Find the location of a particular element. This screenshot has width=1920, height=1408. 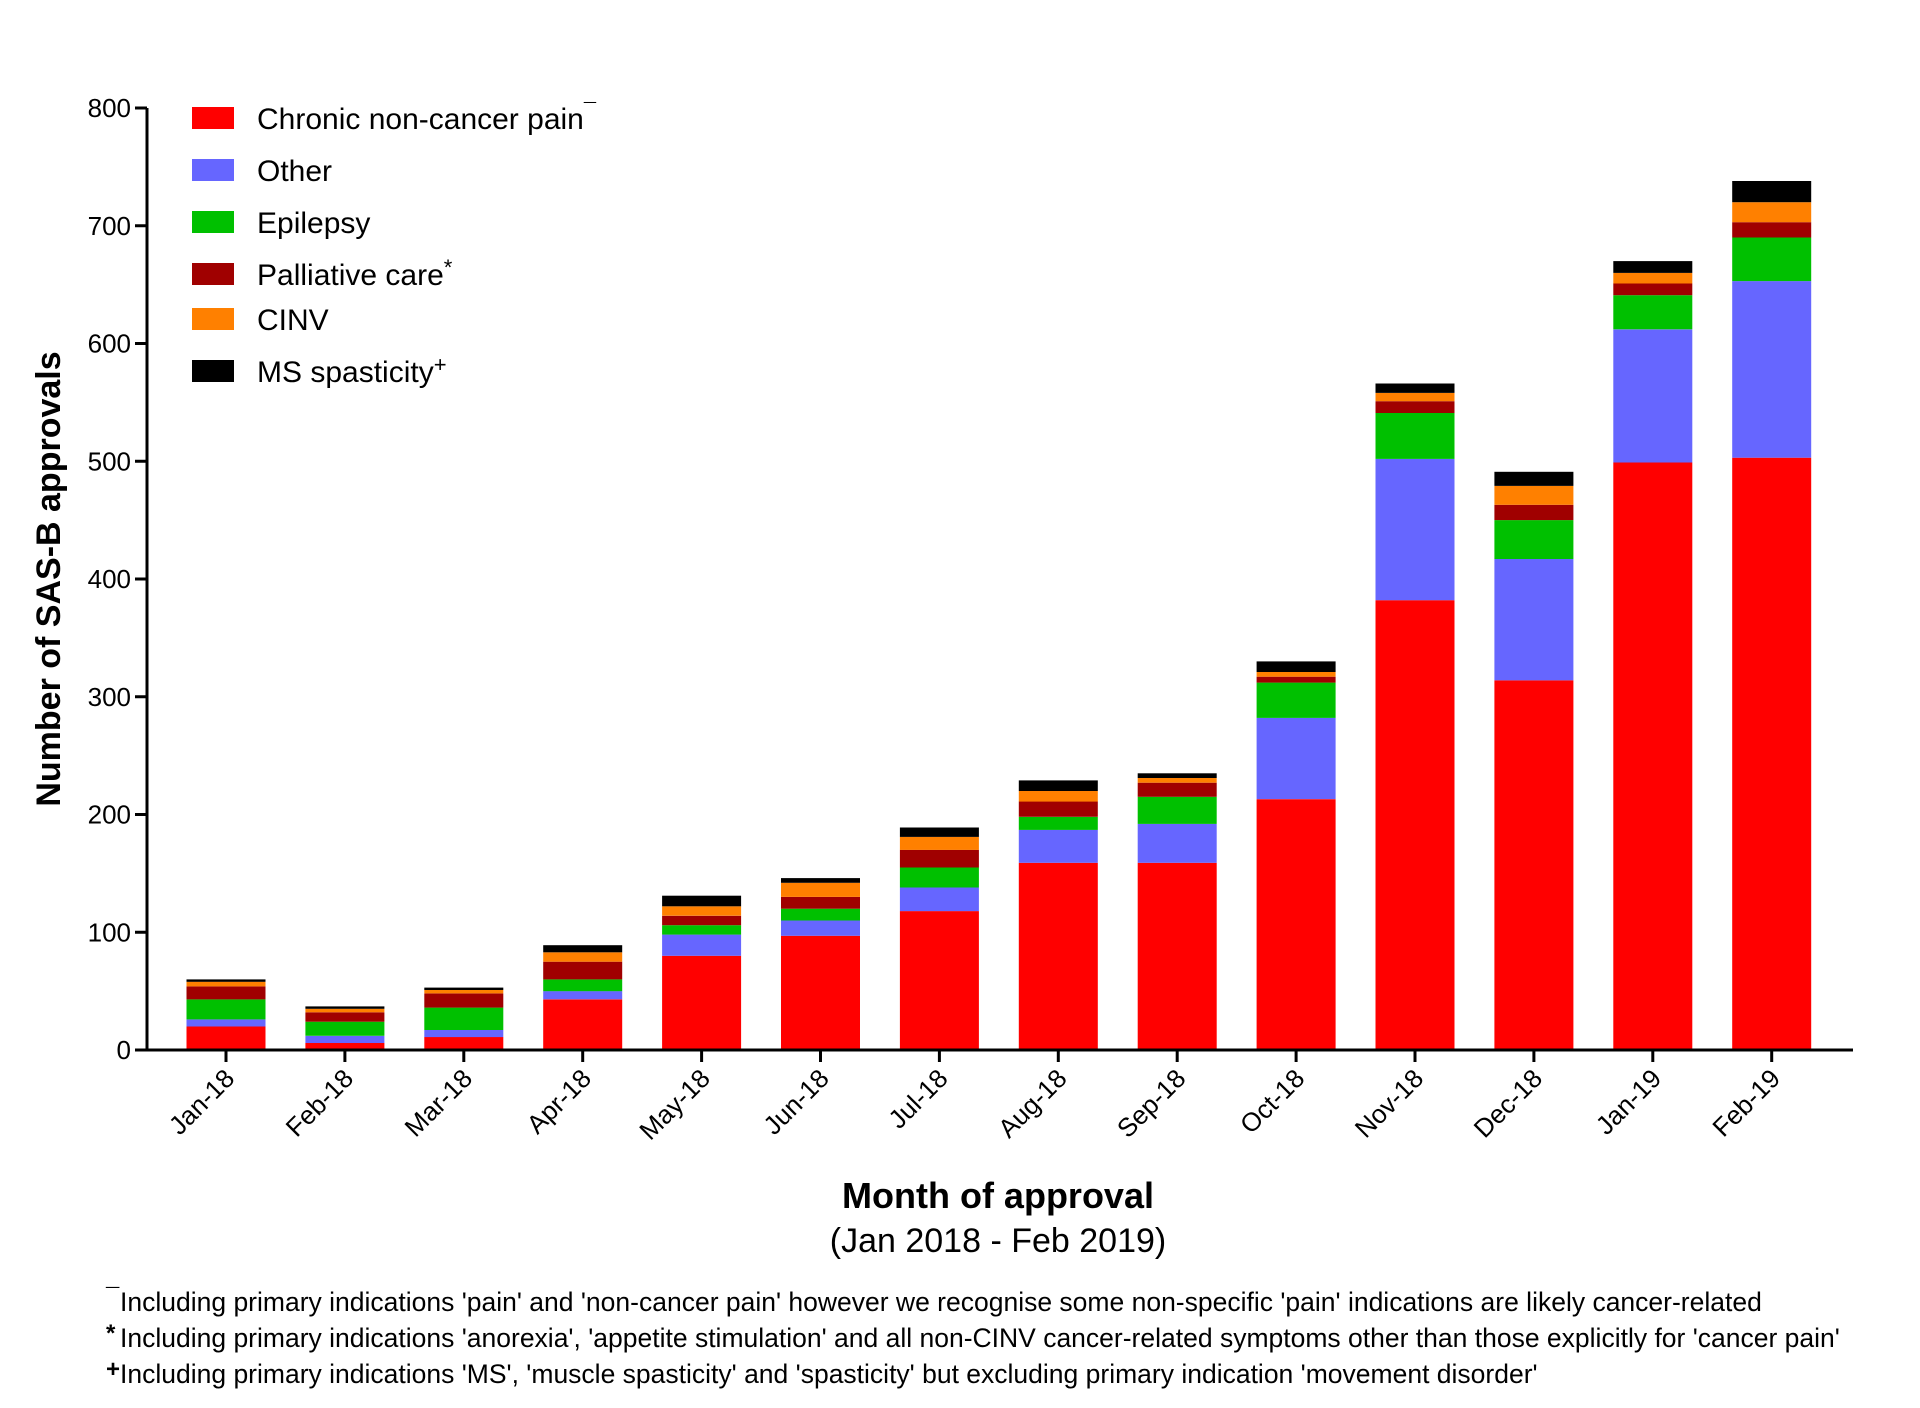

y-tick-label: 400 is located at coordinates (109, 579).